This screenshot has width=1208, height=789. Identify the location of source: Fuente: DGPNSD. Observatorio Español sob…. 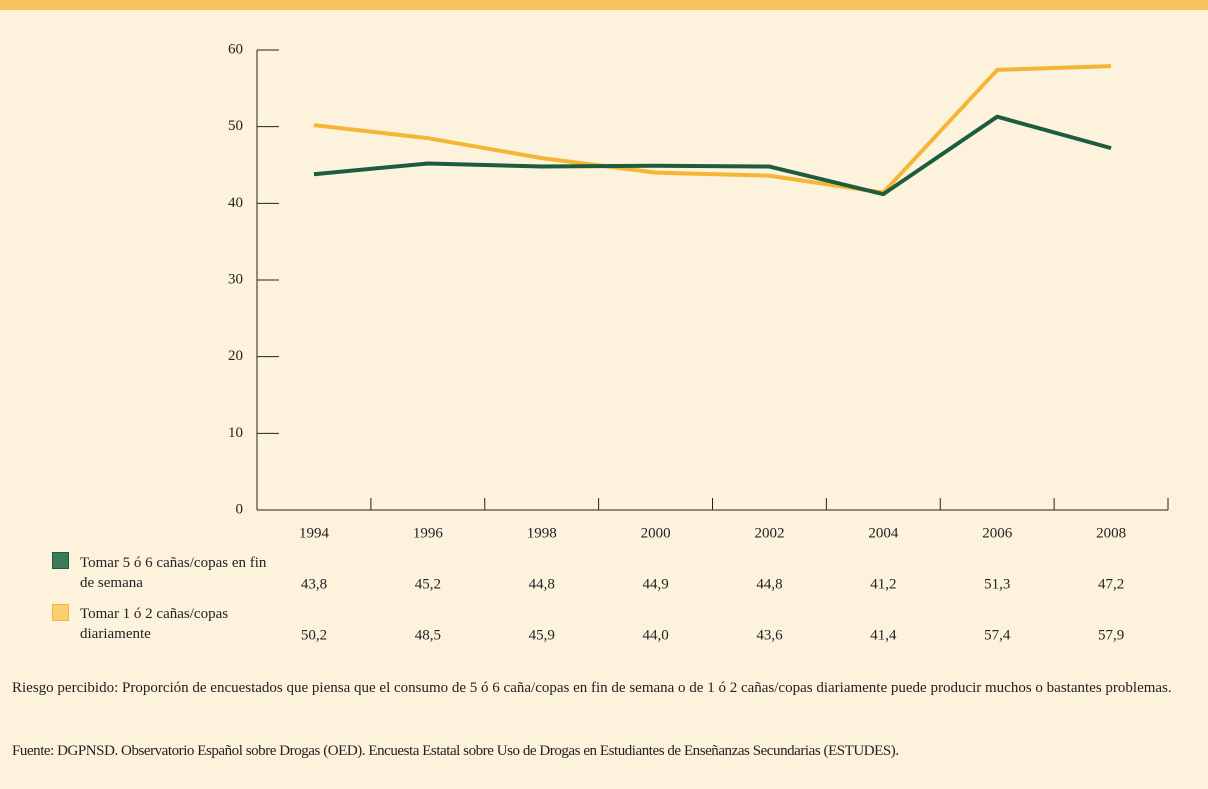
(455, 751).